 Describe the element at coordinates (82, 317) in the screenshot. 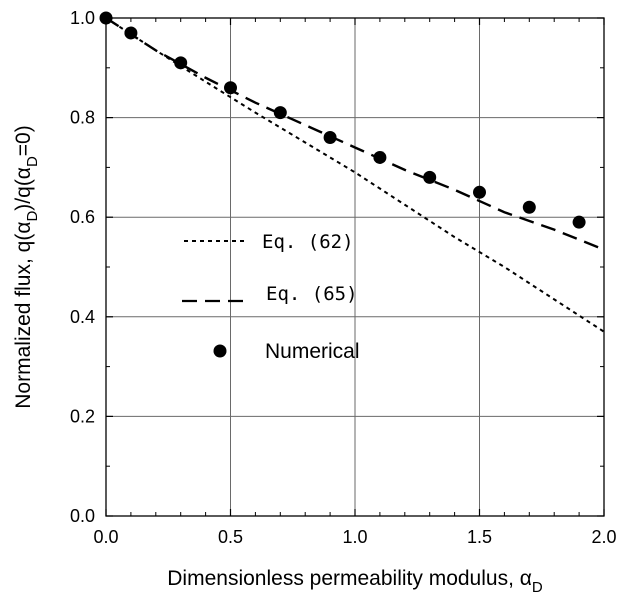

I see `y-tick-label: 0.4` at that location.